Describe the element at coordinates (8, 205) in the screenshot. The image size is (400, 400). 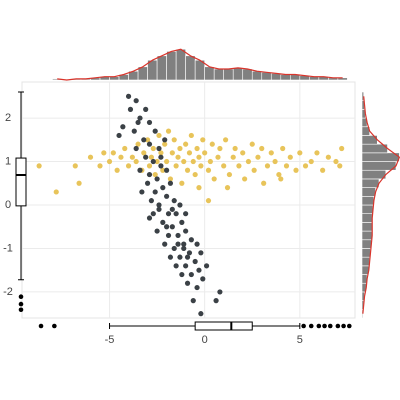
I see `y-tick-label: 0` at that location.